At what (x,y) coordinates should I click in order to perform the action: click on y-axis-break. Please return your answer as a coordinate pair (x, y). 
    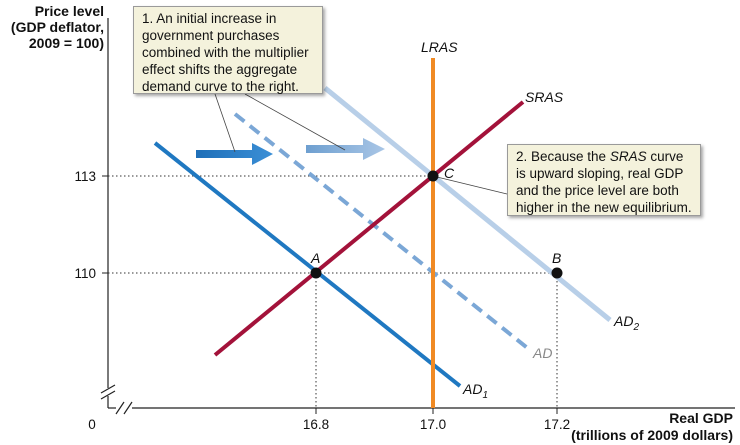
    Looking at the image, I should click on (108, 392).